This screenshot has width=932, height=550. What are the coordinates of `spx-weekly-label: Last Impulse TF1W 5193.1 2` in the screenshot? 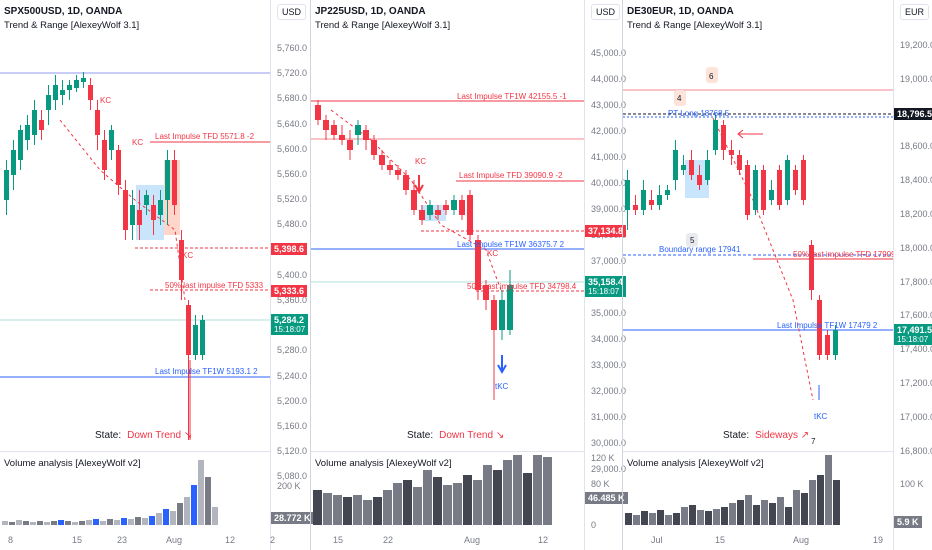 It's located at (206, 371).